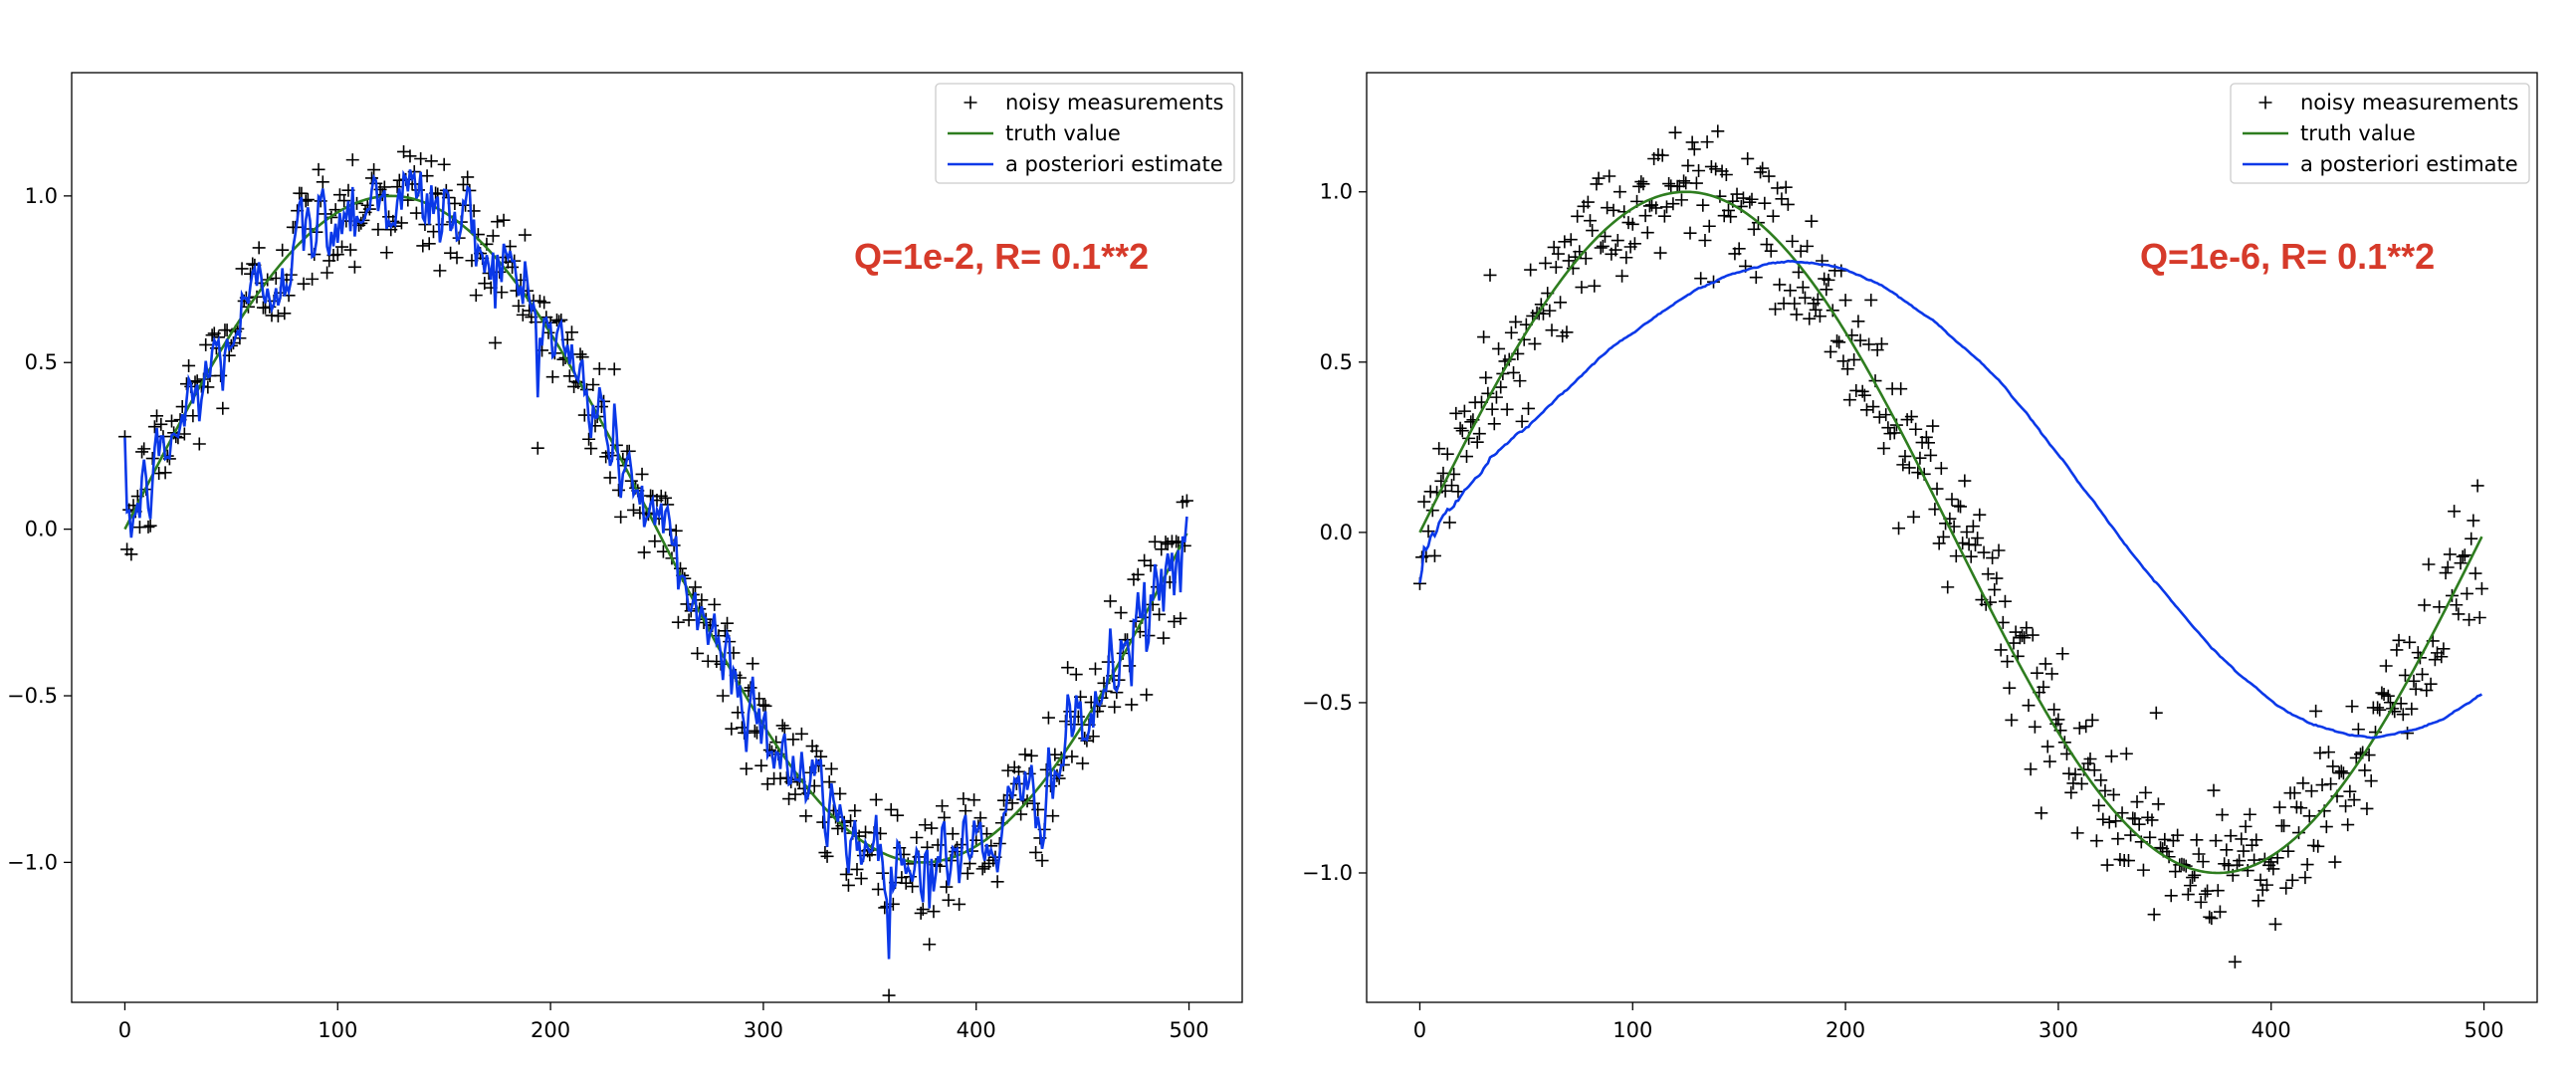  Describe the element at coordinates (1336, 532) in the screenshot. I see `y-tick-label: 0.0` at that location.